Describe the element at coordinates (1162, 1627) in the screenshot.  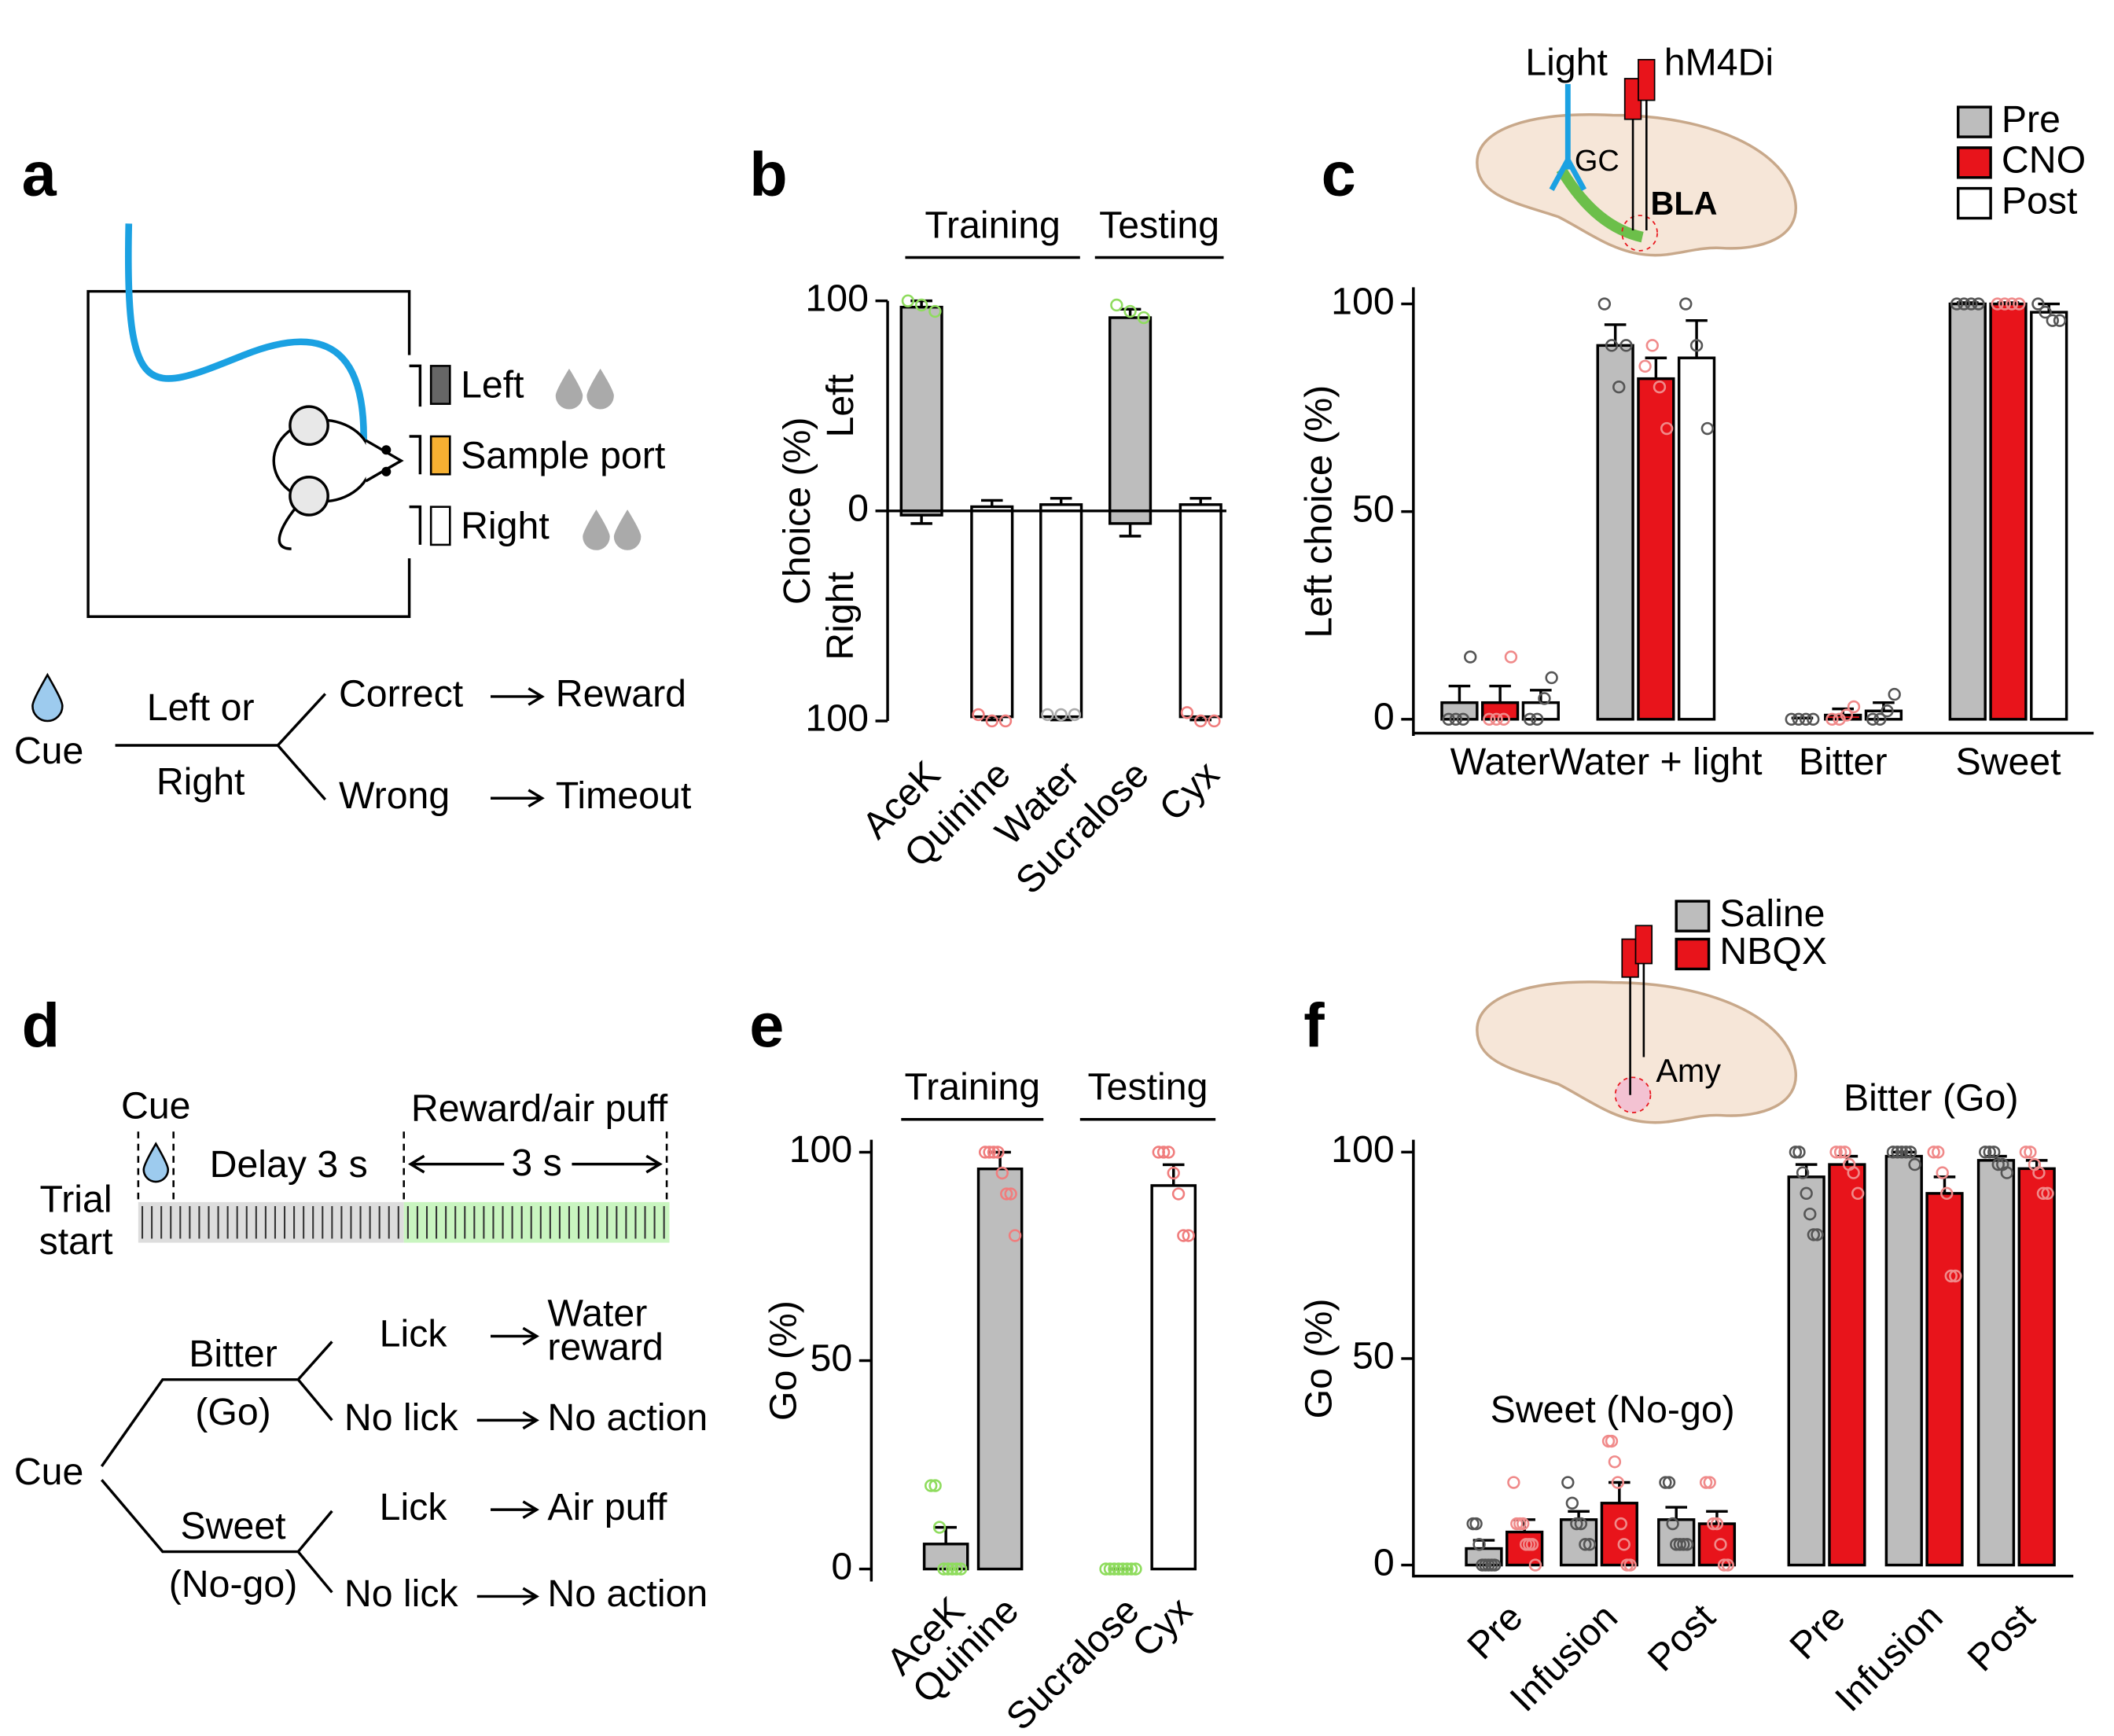
I see `x-tick-label: Cyx` at that location.